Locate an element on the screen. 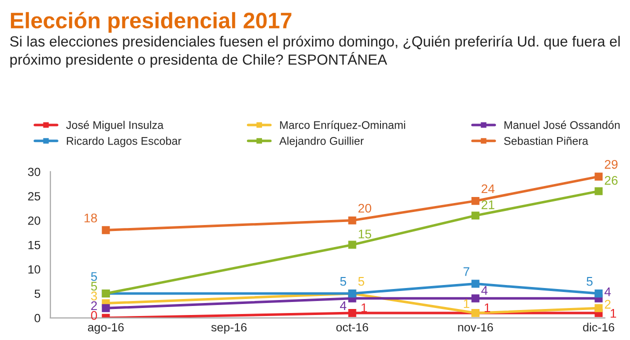 This screenshot has width=630, height=340. data-label: 0 is located at coordinates (94, 315).